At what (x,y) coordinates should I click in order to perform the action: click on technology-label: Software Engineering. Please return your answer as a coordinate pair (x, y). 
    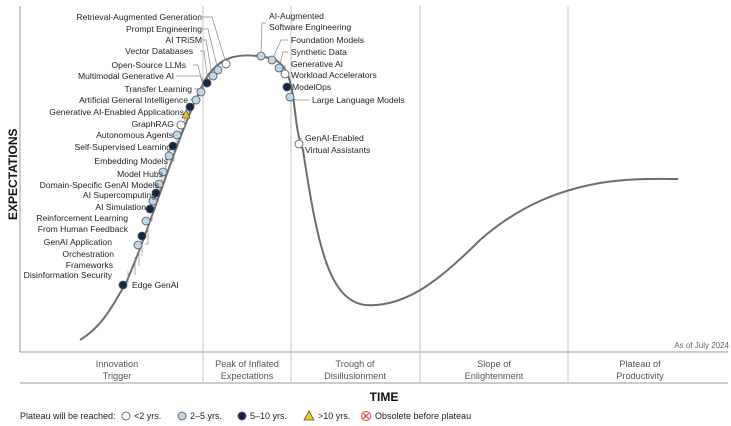
    Looking at the image, I should click on (310, 27).